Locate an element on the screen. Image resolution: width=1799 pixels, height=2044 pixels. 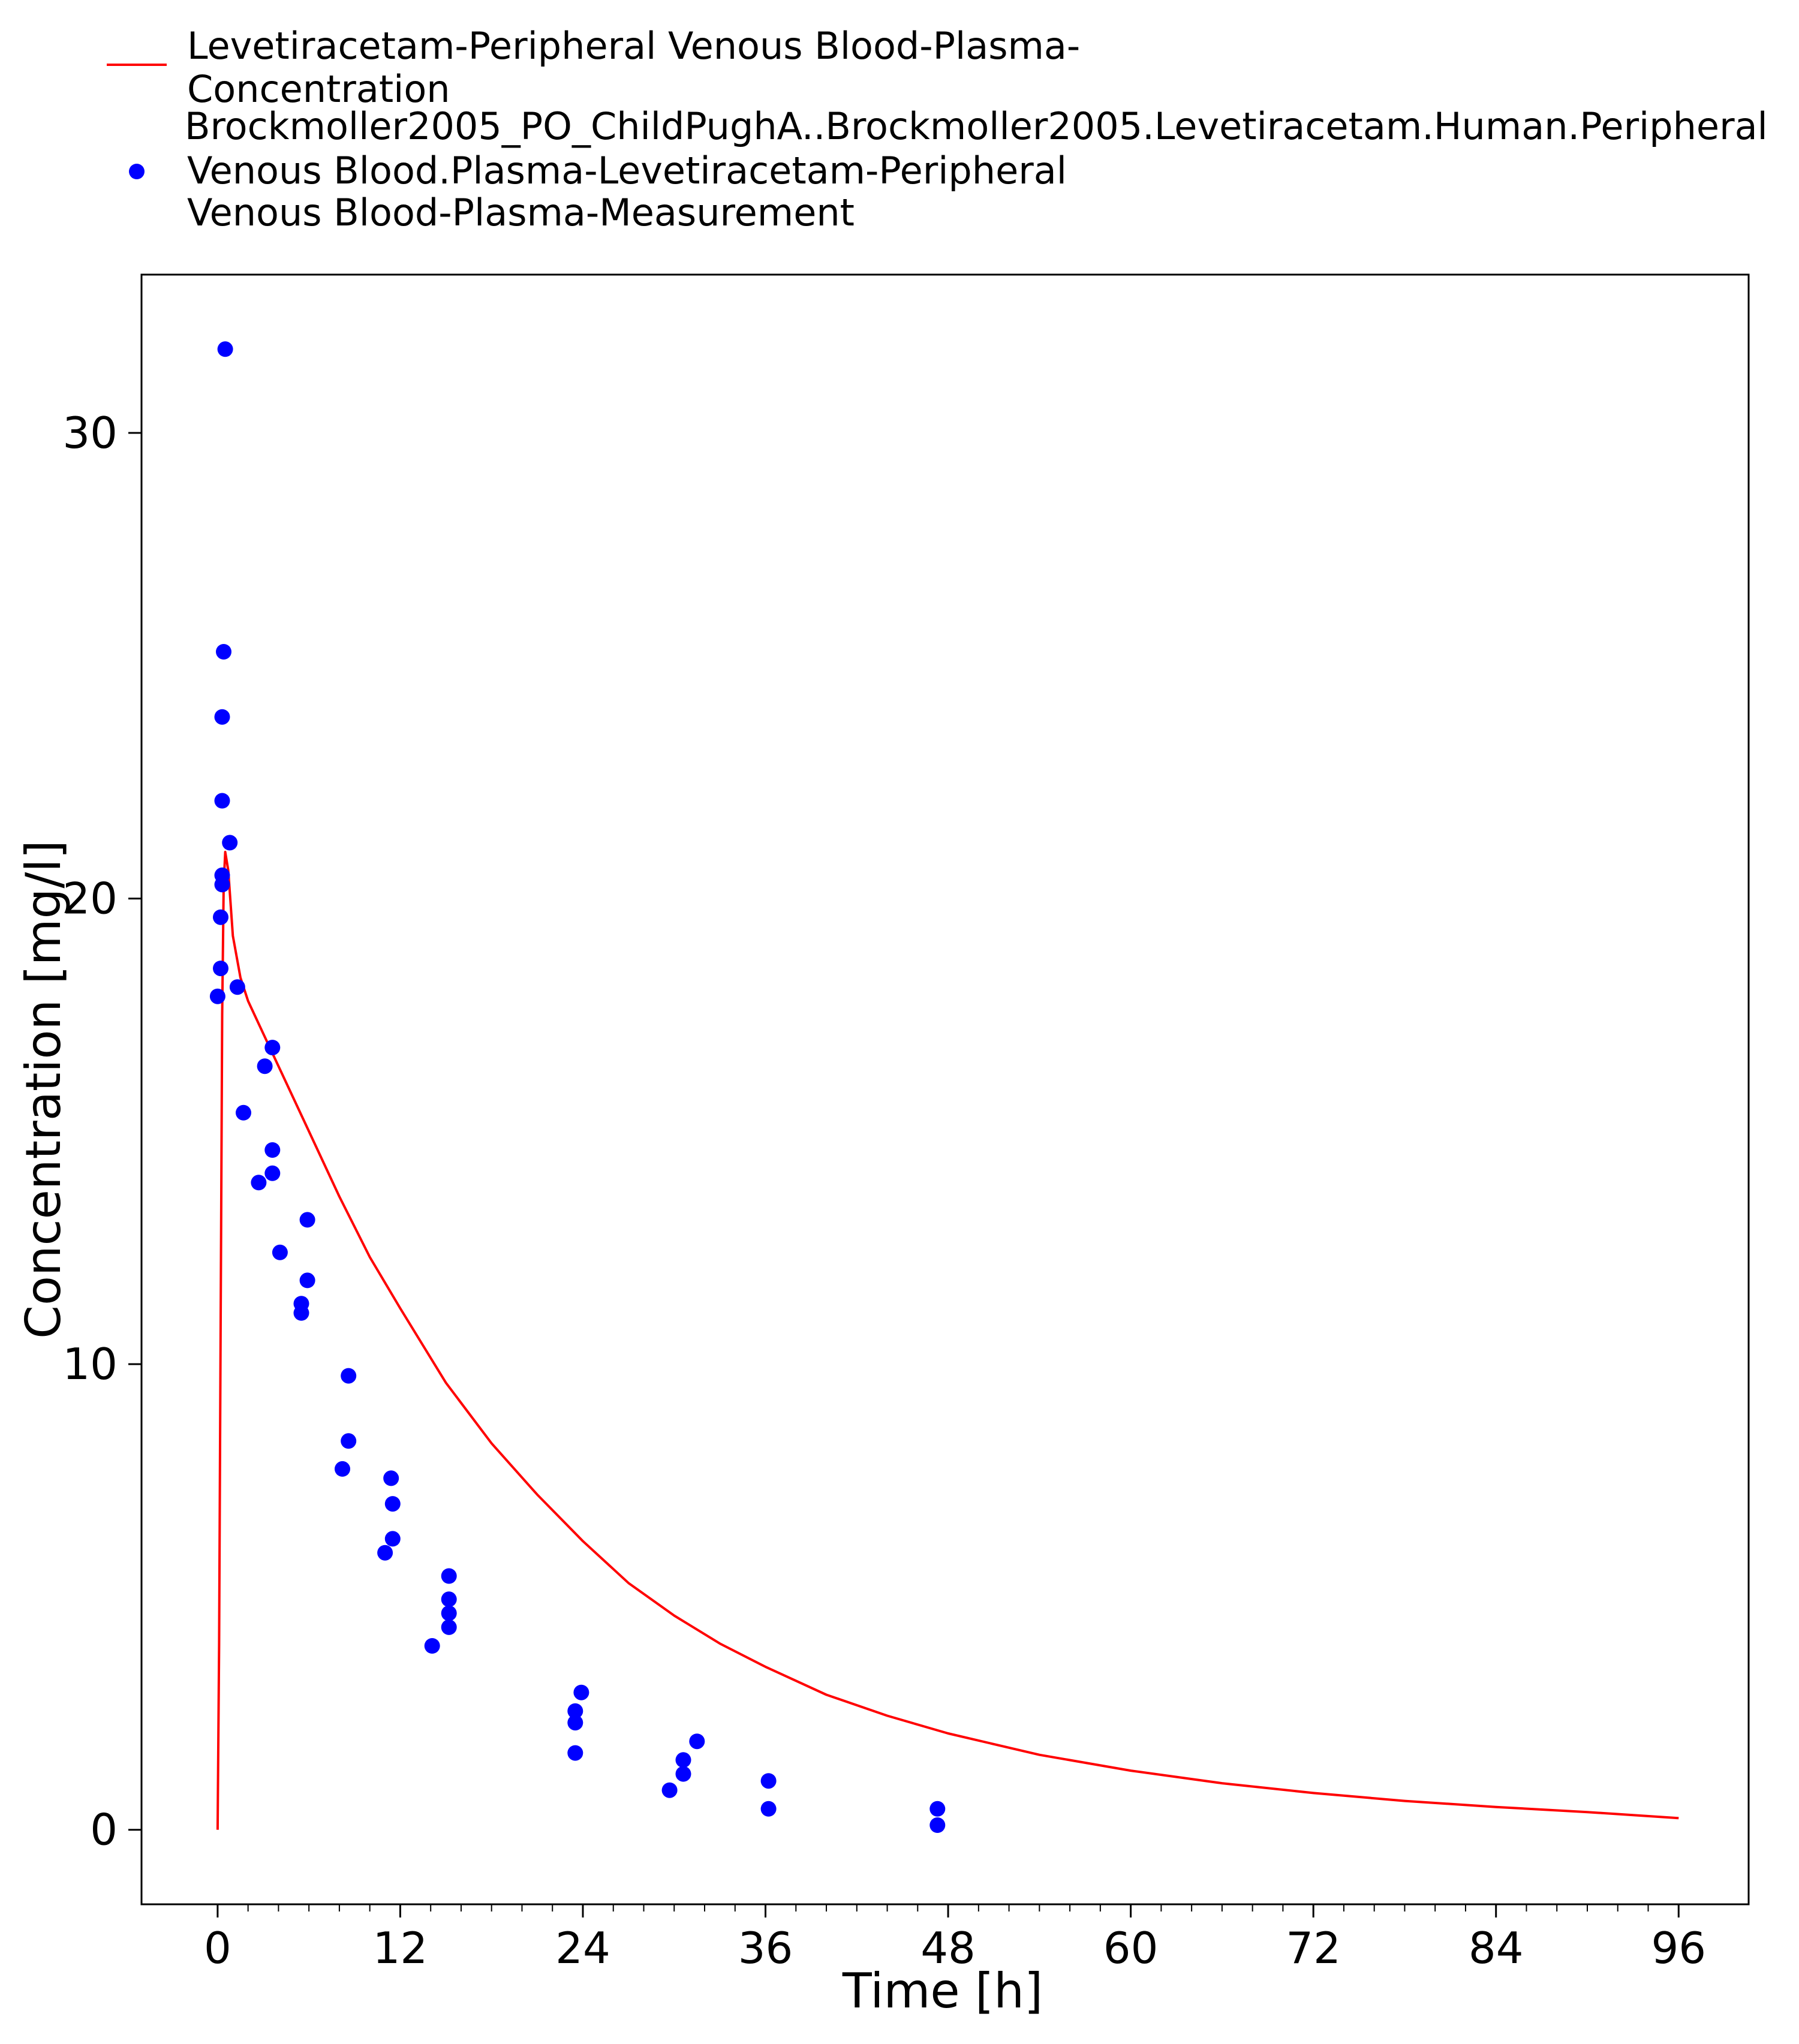
x-axis-title: Time [h] is located at coordinates (943, 1991).